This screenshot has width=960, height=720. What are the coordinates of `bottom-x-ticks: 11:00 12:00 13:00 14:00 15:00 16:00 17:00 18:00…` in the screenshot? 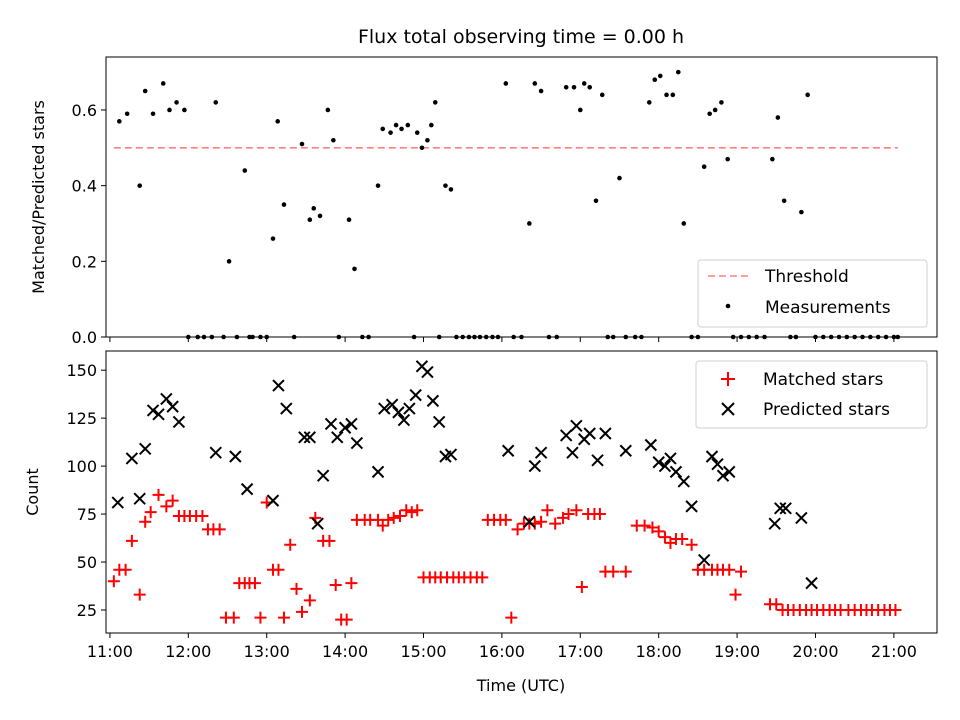 It's located at (502, 647).